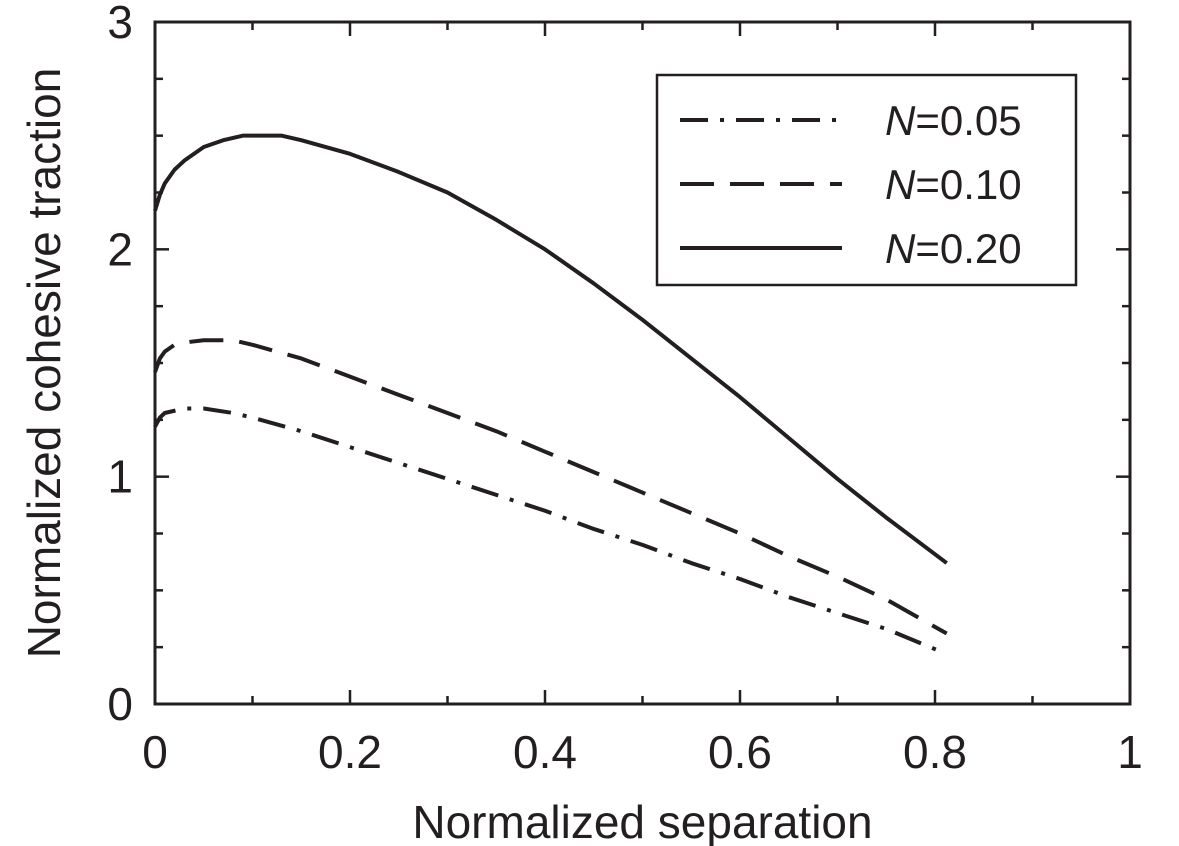 This screenshot has width=1179, height=846. I want to click on x-tick-label: 0.2, so click(350, 752).